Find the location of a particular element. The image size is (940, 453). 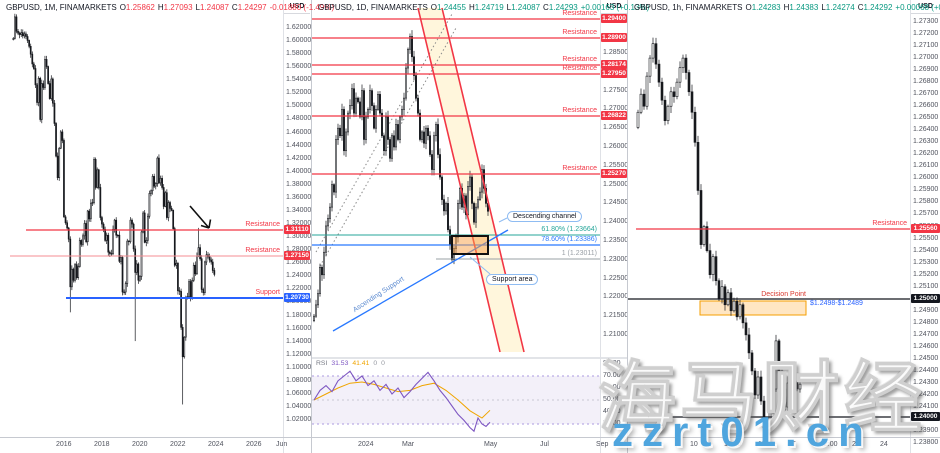

ohlc-value: 1.24274 is located at coordinates (840, 7).